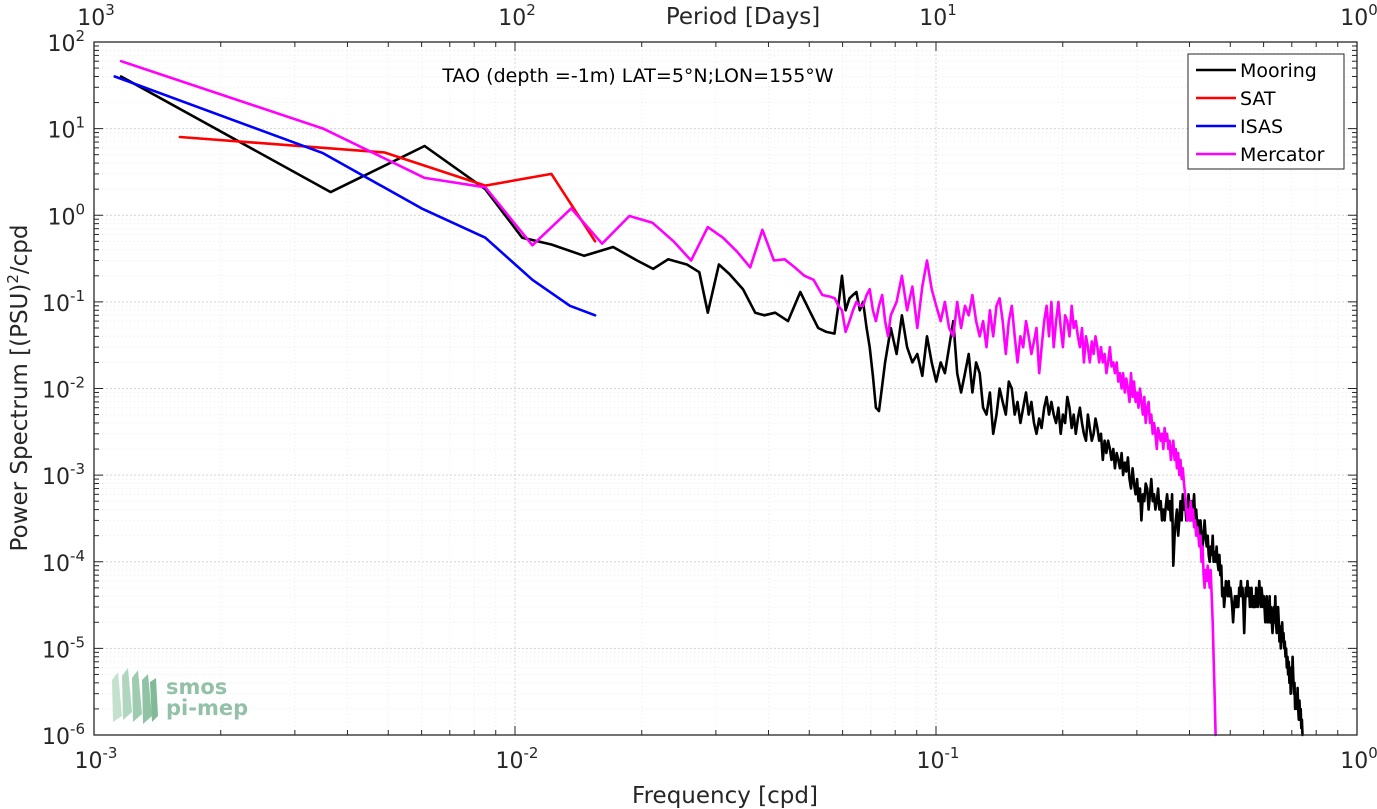 The height and width of the screenshot is (809, 1377). Describe the element at coordinates (1278, 71) in the screenshot. I see `legend-label-mooring: Mooring` at that location.